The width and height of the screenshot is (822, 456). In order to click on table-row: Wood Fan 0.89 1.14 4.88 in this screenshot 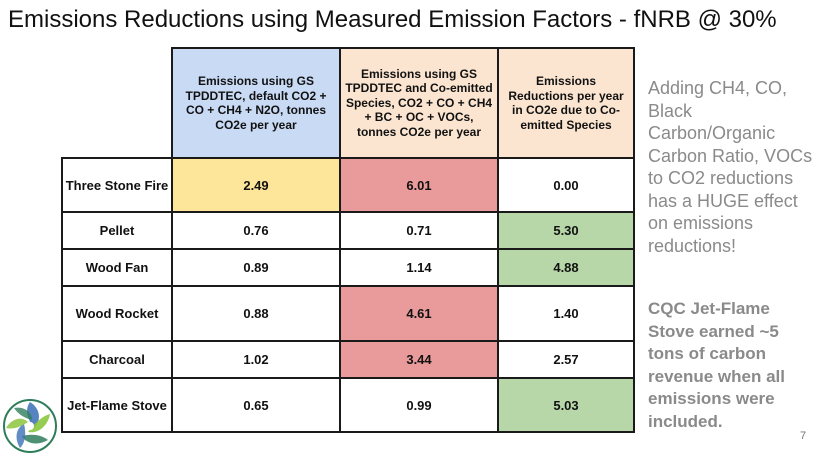, I will do `click(348, 267)`.